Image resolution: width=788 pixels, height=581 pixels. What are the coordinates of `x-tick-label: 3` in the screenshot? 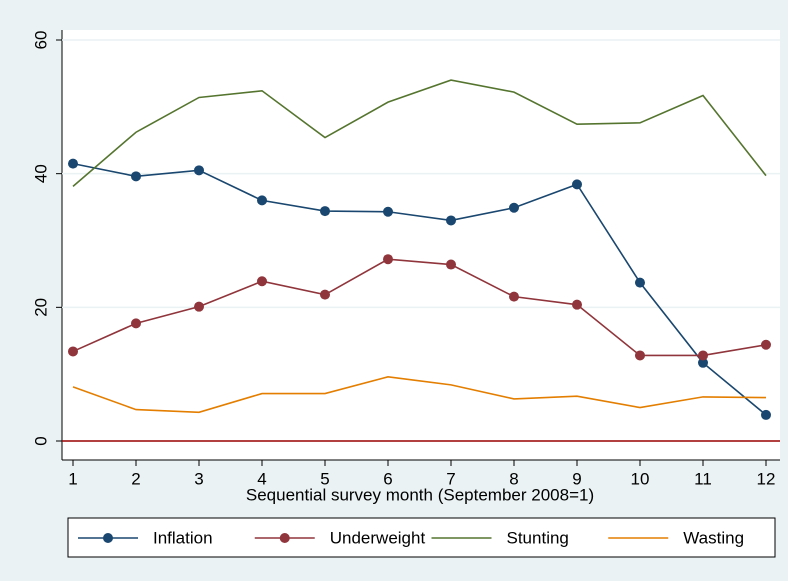 It's located at (198, 478).